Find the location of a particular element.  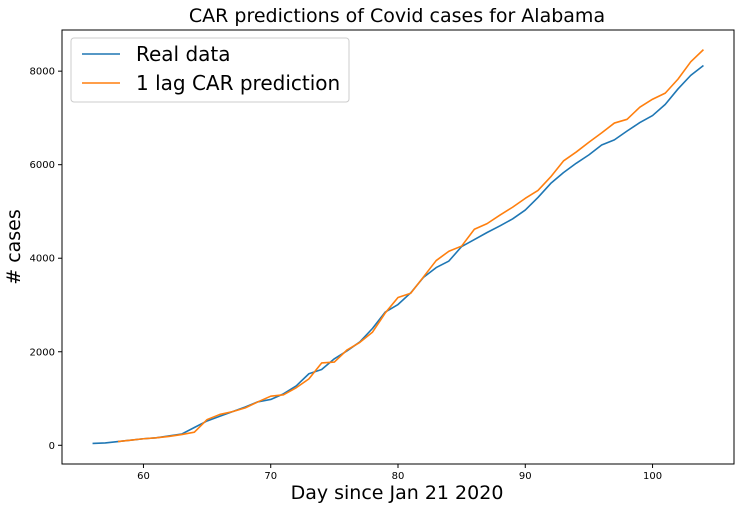

legend-label-car-prediction: 1 lag CAR prediction is located at coordinates (238, 83).